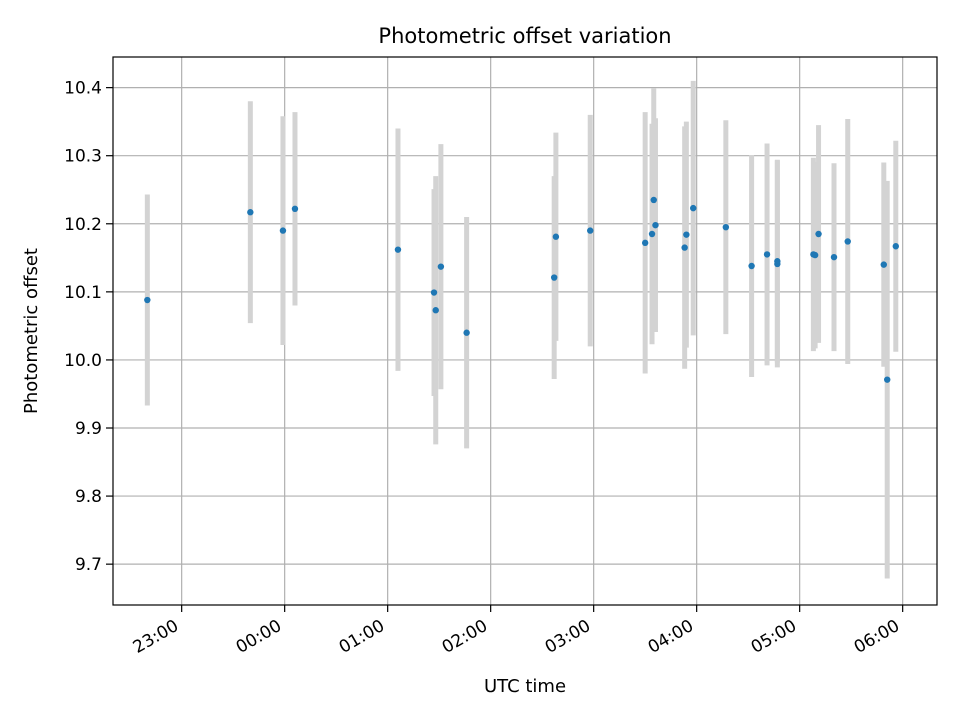 Image resolution: width=960 pixels, height=724 pixels. Describe the element at coordinates (525, 686) in the screenshot. I see `x-axis-label: UTC time` at that location.